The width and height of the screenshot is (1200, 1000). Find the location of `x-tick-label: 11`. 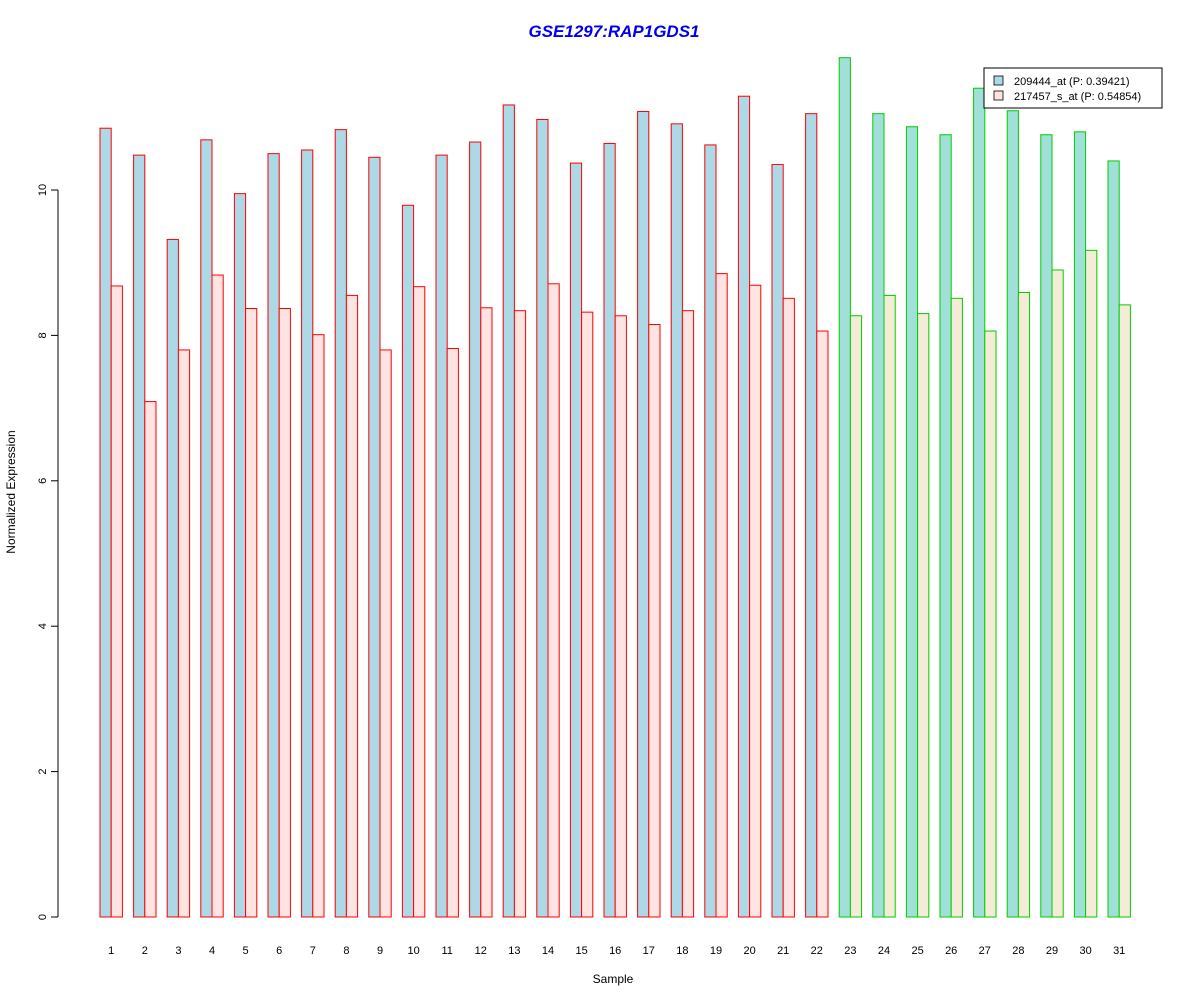

x-tick-label: 11 is located at coordinates (446, 951).